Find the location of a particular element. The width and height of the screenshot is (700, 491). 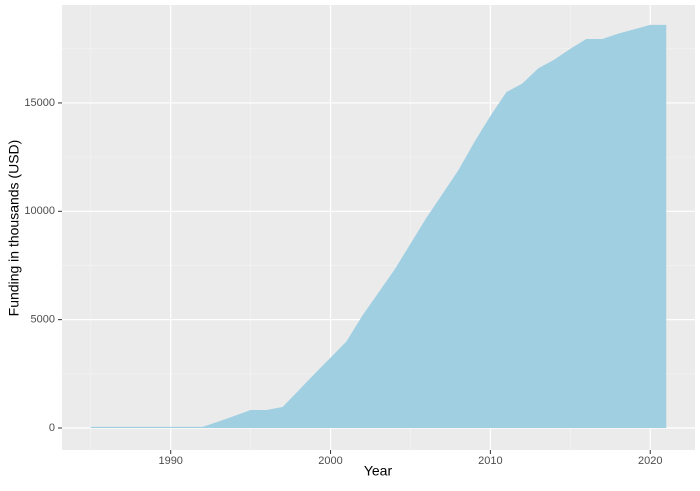

y-axis-title: Funding in thousands (USD) is located at coordinates (14, 228).